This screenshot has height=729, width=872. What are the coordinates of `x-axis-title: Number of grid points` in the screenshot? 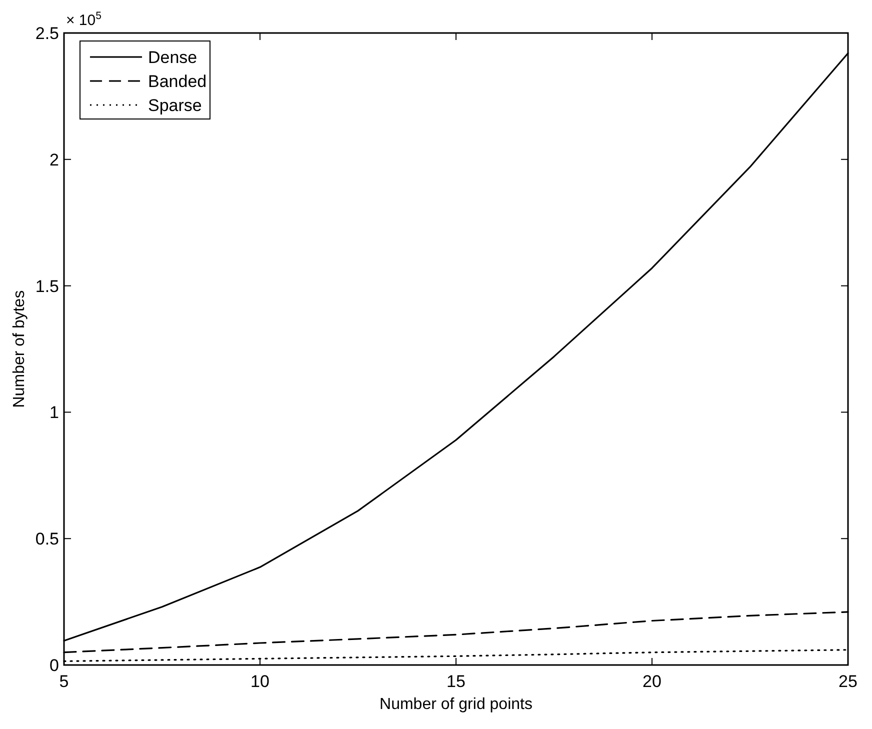 It's located at (456, 704).